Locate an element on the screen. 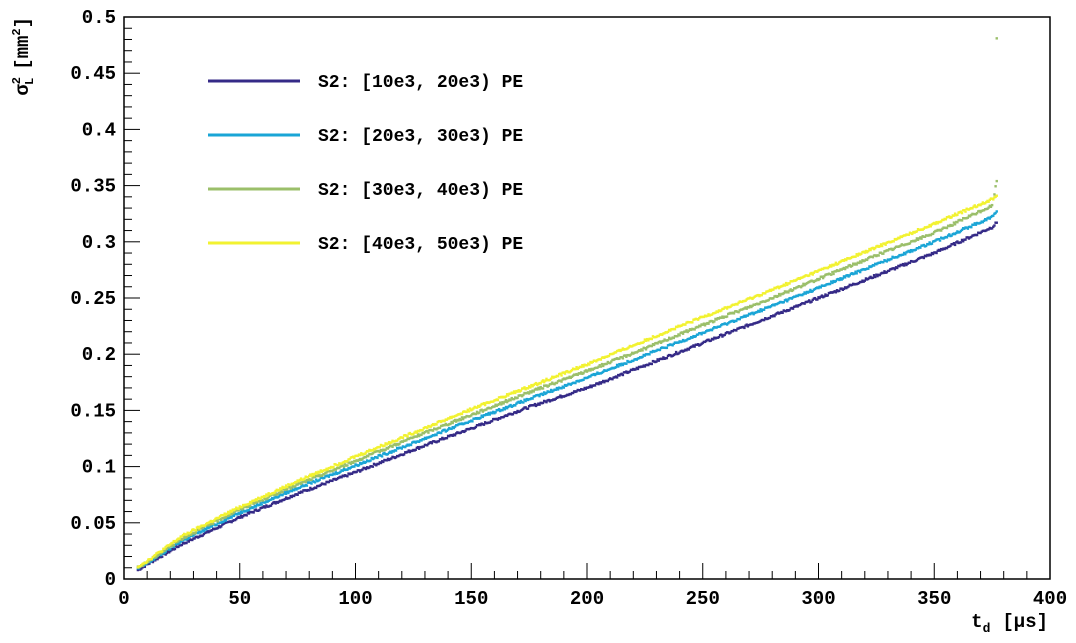  y-tick-label: 0.45 is located at coordinates (93, 74).